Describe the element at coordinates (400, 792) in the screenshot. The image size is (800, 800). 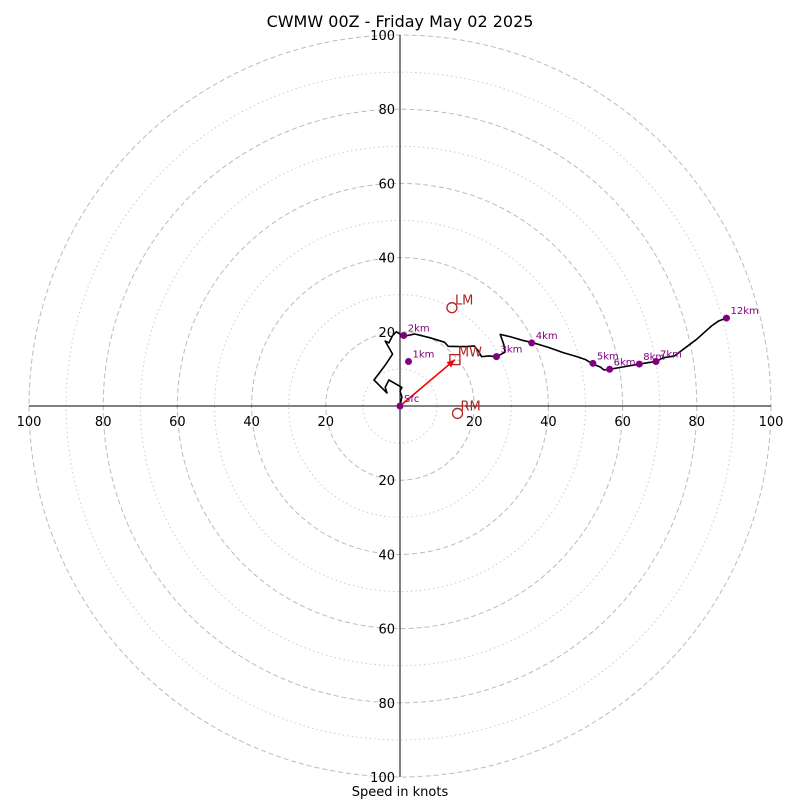
I see `x-axis-label: Speed in knots` at that location.